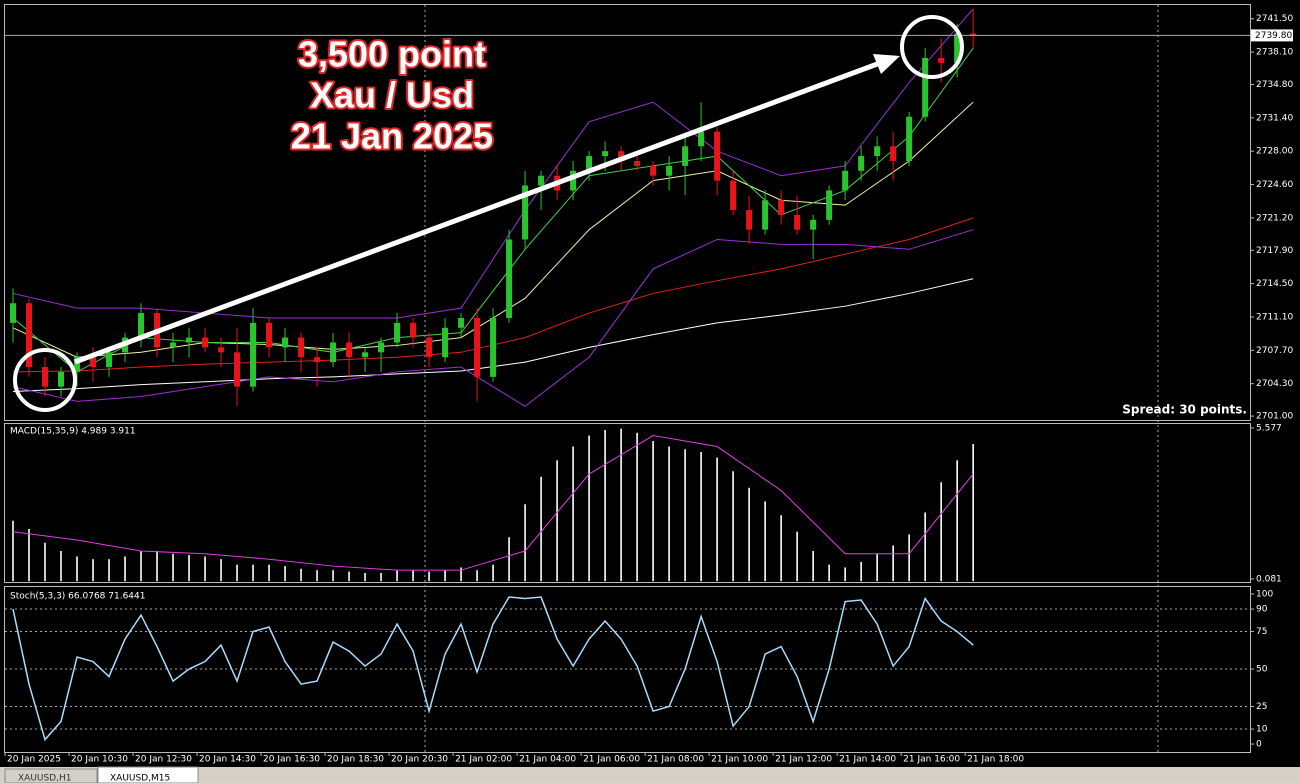 Image resolution: width=1300 pixels, height=783 pixels. What do you see at coordinates (1274, 251) in the screenshot?
I see `y-tick-label: 2717.90` at bounding box center [1274, 251].